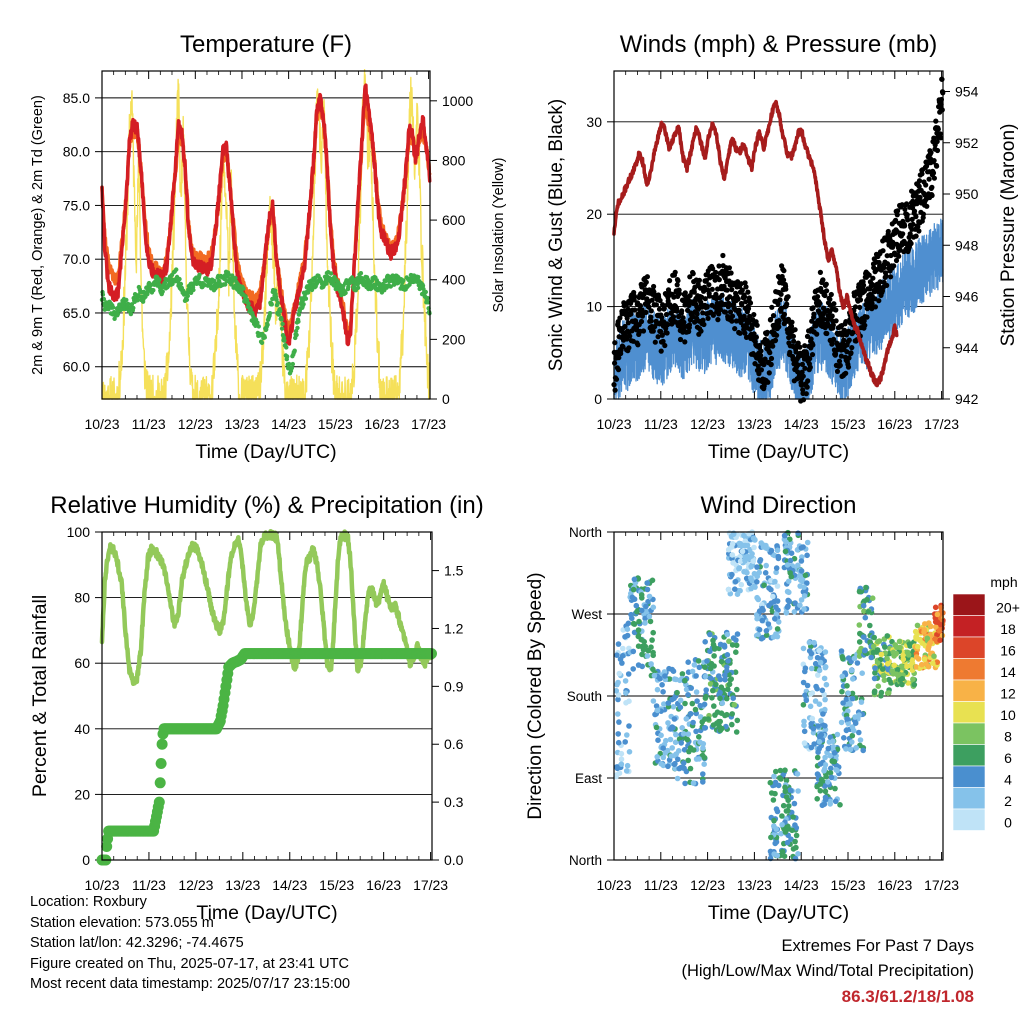 The width and height of the screenshot is (1024, 1024). Describe the element at coordinates (585, 860) in the screenshot. I see `y-tick-label: North` at that location.